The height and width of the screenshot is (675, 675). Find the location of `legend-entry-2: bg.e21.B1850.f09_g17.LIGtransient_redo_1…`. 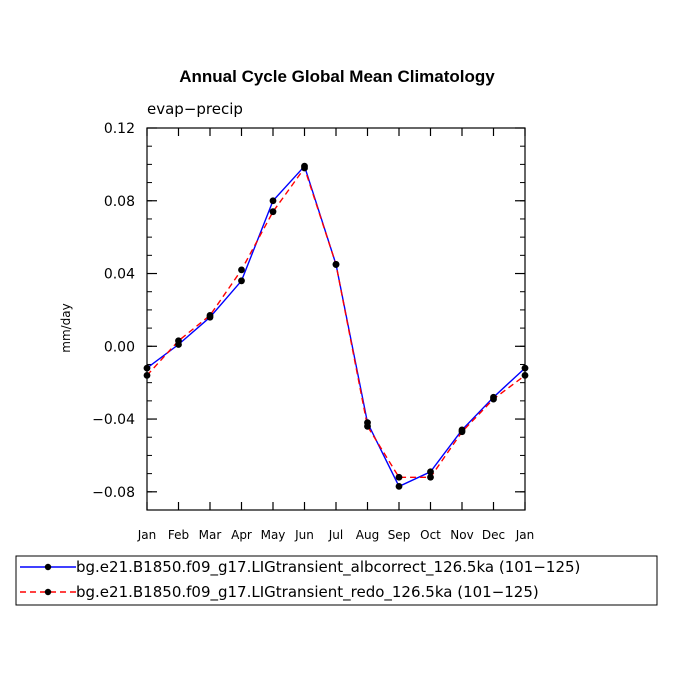

legend-entry-2: bg.e21.B1850.f09_g17.LIGtransient_redo_1… is located at coordinates (279, 592).